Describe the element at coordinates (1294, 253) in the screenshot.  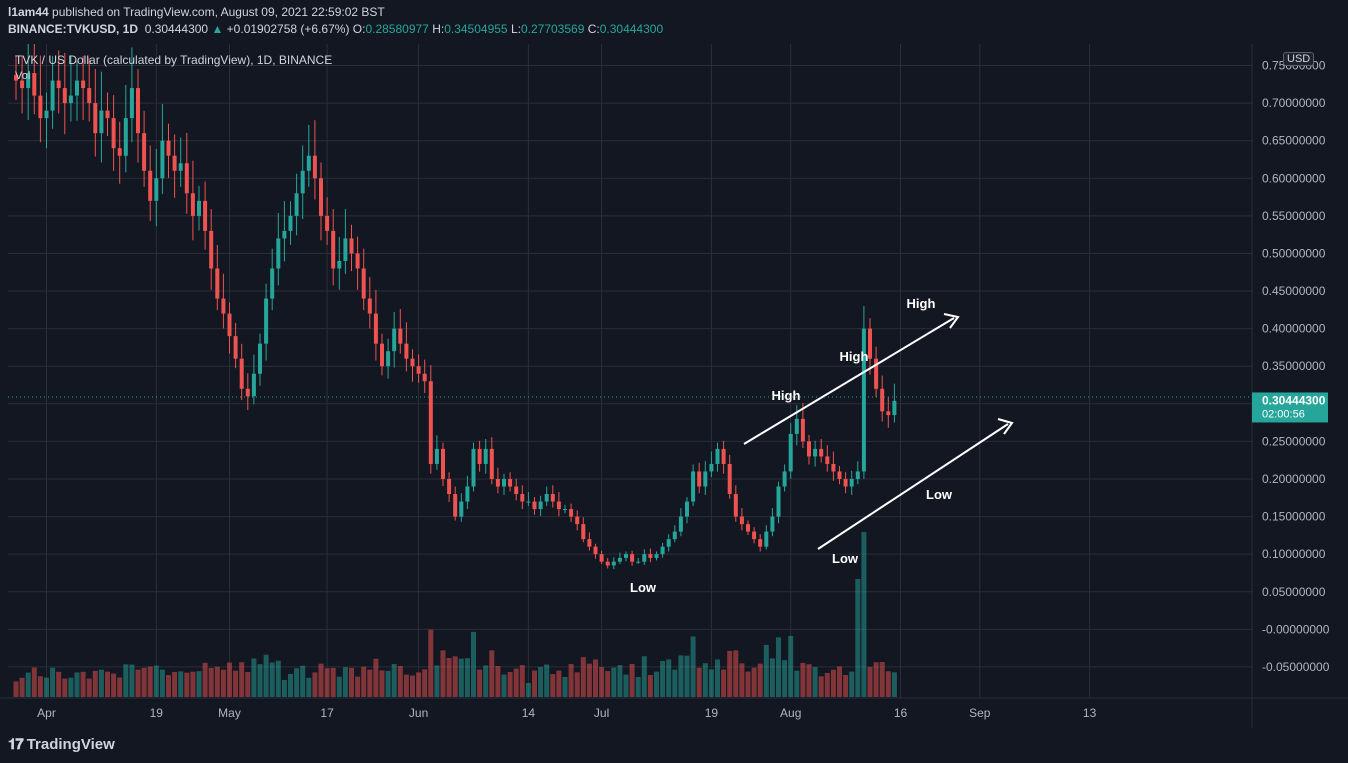
I see `price-tick-label: 0.50000000` at that location.